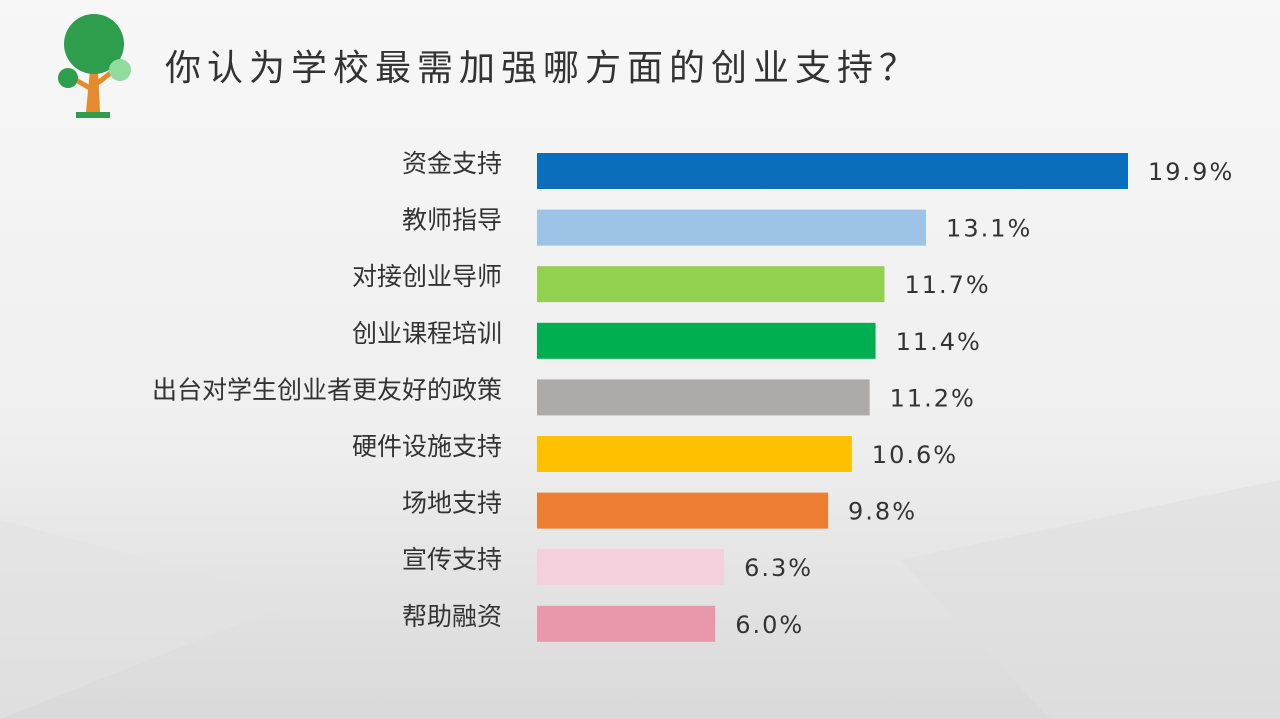 The height and width of the screenshot is (719, 1280). I want to click on value-label: 11.4%, so click(939, 342).